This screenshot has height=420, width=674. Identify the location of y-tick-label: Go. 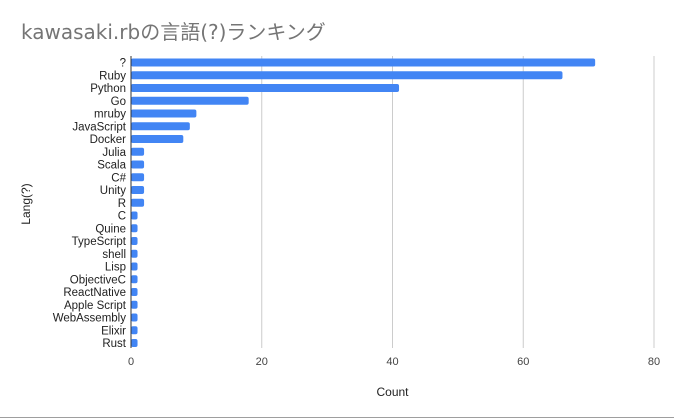
(118, 102).